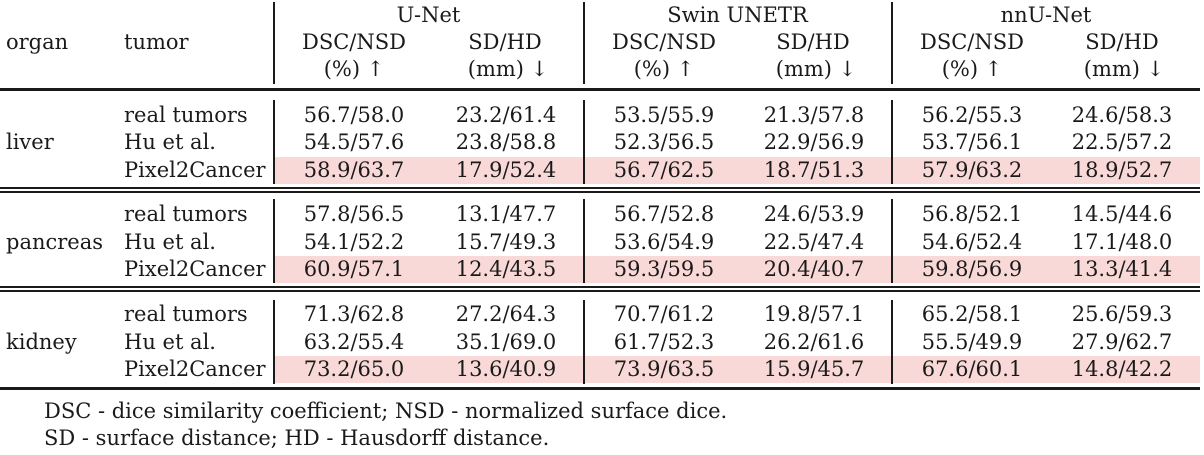 The height and width of the screenshot is (455, 1204). I want to click on vsep-2-g2, so click(584, 241).